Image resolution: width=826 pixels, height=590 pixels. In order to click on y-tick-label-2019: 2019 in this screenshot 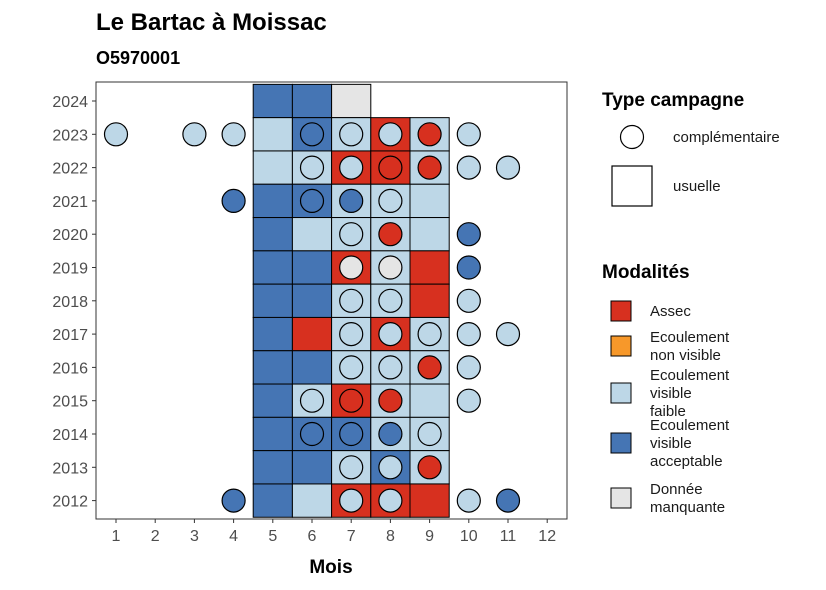, I will do `click(70, 269)`.